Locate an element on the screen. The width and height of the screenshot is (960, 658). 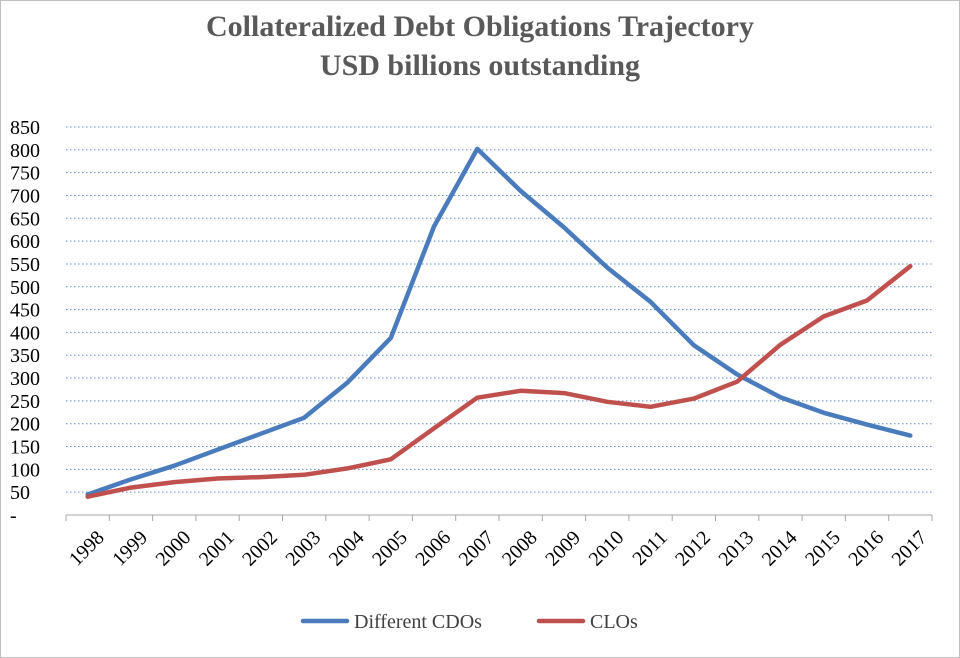
x-tick-label: 2014 is located at coordinates (780, 549).